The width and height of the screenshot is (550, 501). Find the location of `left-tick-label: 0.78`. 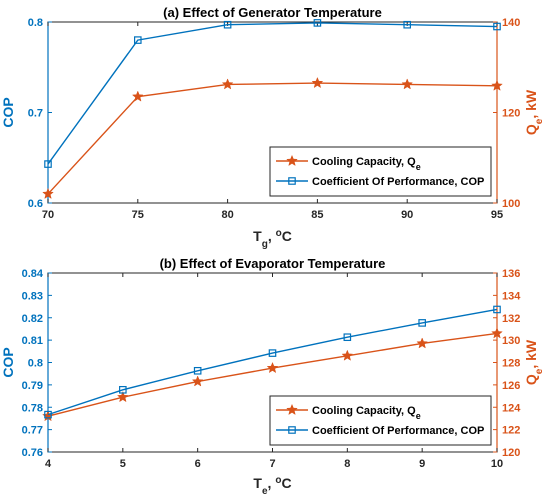

left-tick-label: 0.78 is located at coordinates (32, 408).